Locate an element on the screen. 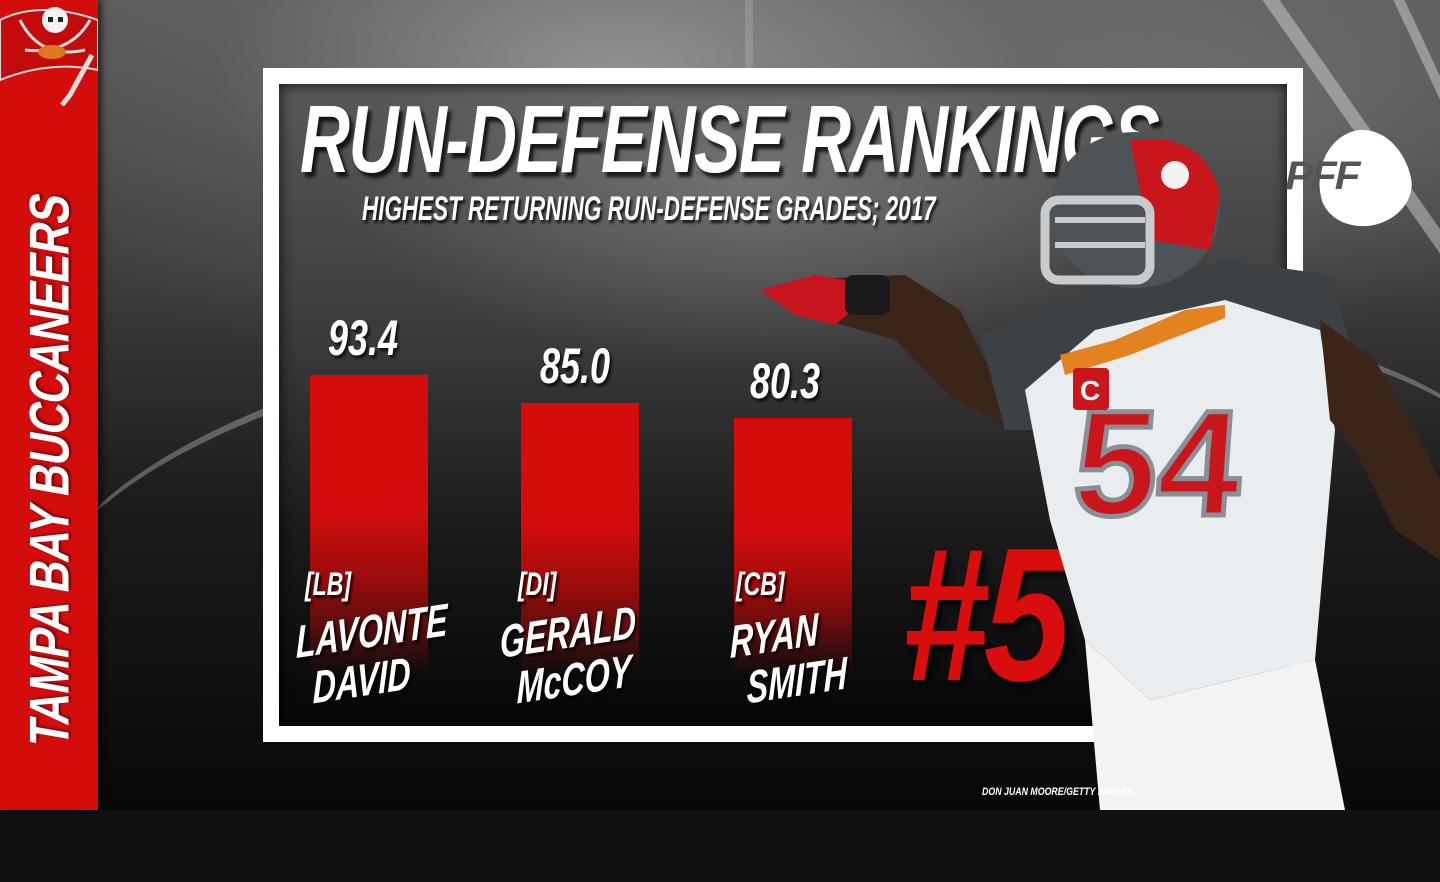 This screenshot has width=1440, height=882. photo-credit: DON JUAN MOORE/GETTY IMAGES is located at coordinates (1057, 792).